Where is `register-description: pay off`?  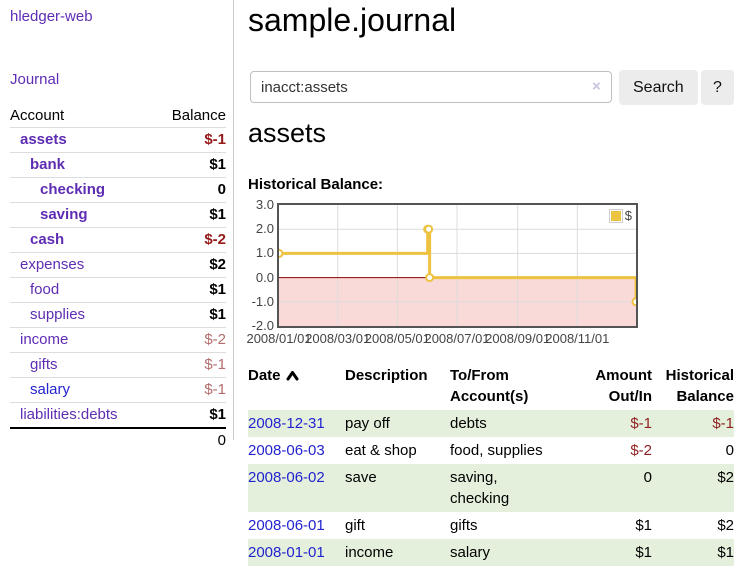
register-description: pay off is located at coordinates (397, 423).